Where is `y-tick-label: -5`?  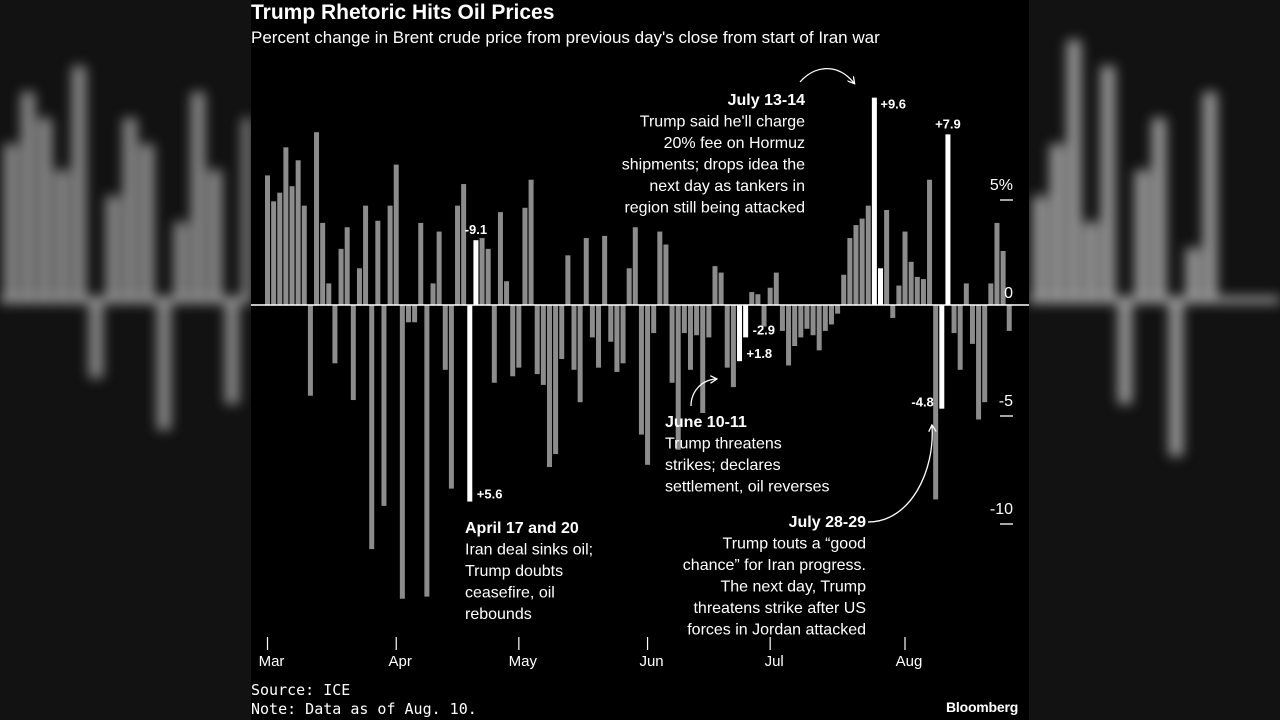 y-tick-label: -5 is located at coordinates (1006, 401).